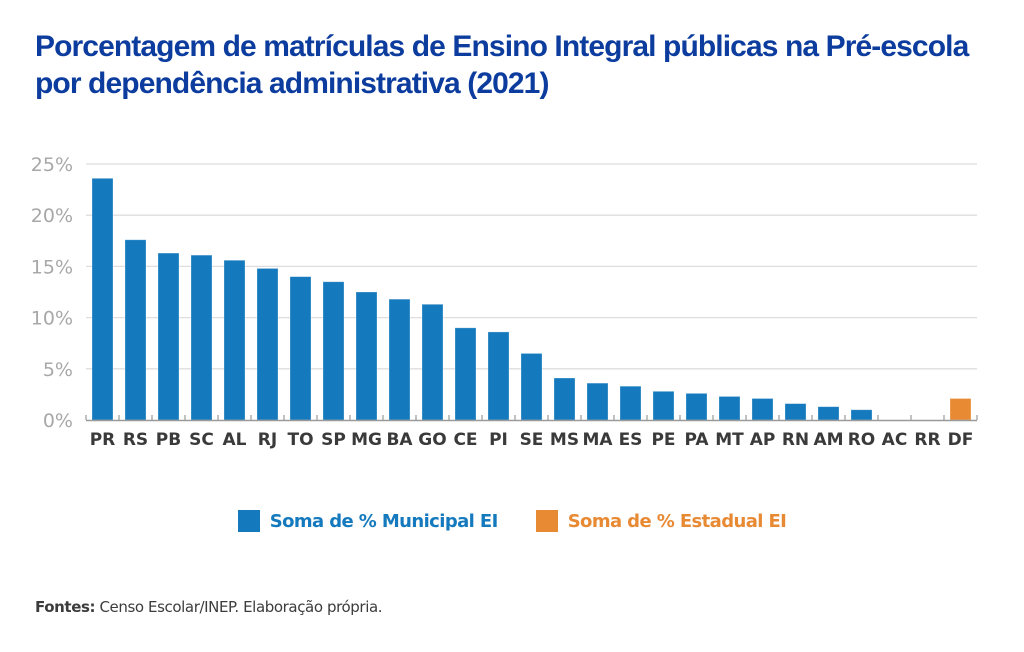 The height and width of the screenshot is (652, 1024). I want to click on x-tick-label: GO, so click(432, 440).